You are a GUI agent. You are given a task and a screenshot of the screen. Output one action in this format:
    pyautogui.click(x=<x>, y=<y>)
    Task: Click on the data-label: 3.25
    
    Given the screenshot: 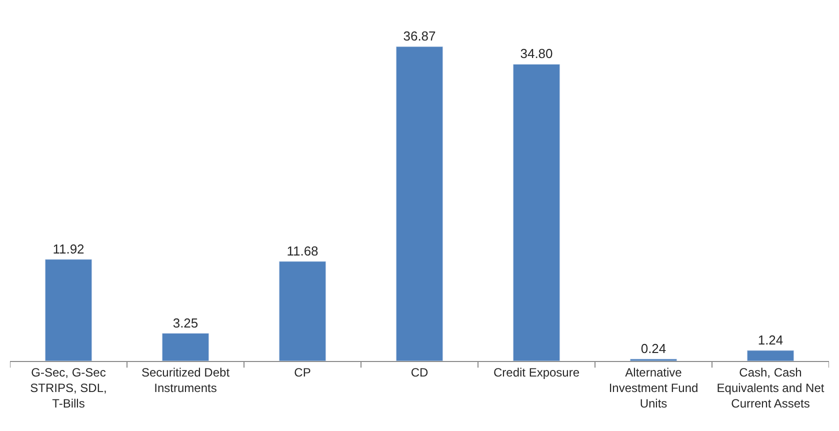 What is the action you would take?
    pyautogui.click(x=185, y=322)
    